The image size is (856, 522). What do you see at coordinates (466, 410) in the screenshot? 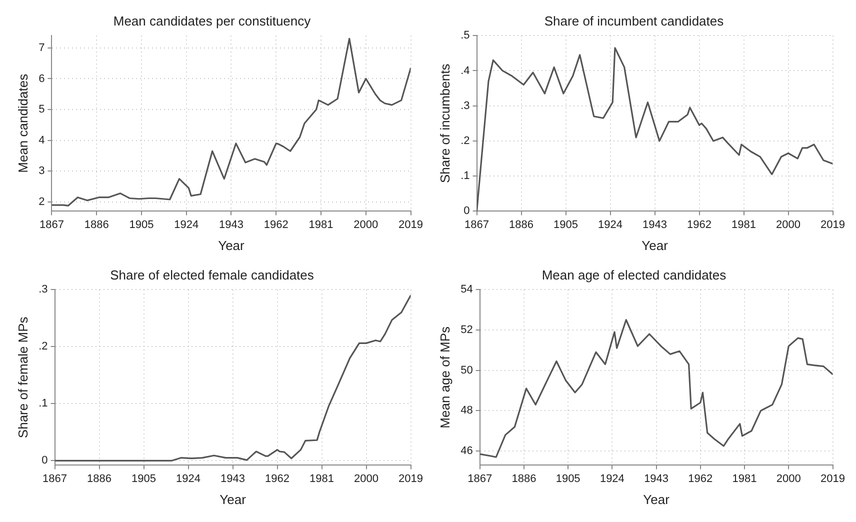
I see `y-tick-label: 48` at bounding box center [466, 410].